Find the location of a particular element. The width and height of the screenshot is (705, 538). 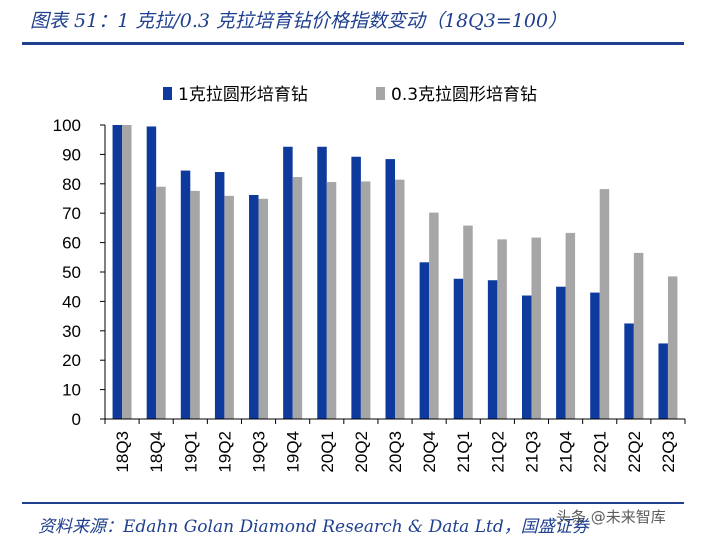

title-rule is located at coordinates (353, 43).